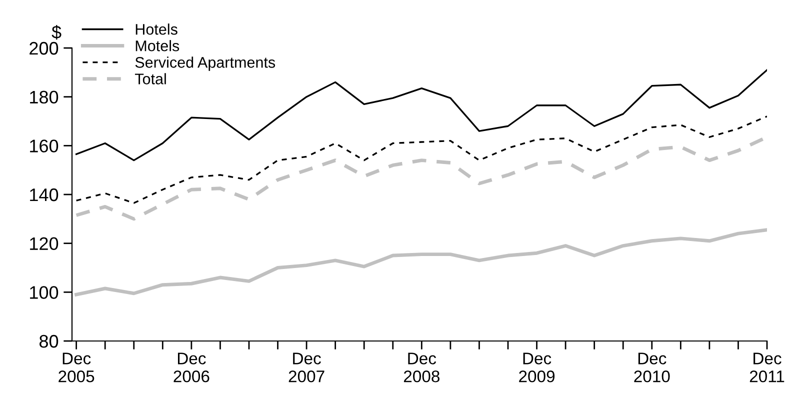 This screenshot has height=411, width=791. I want to click on x-tick-label: Dec 2010, so click(652, 367).